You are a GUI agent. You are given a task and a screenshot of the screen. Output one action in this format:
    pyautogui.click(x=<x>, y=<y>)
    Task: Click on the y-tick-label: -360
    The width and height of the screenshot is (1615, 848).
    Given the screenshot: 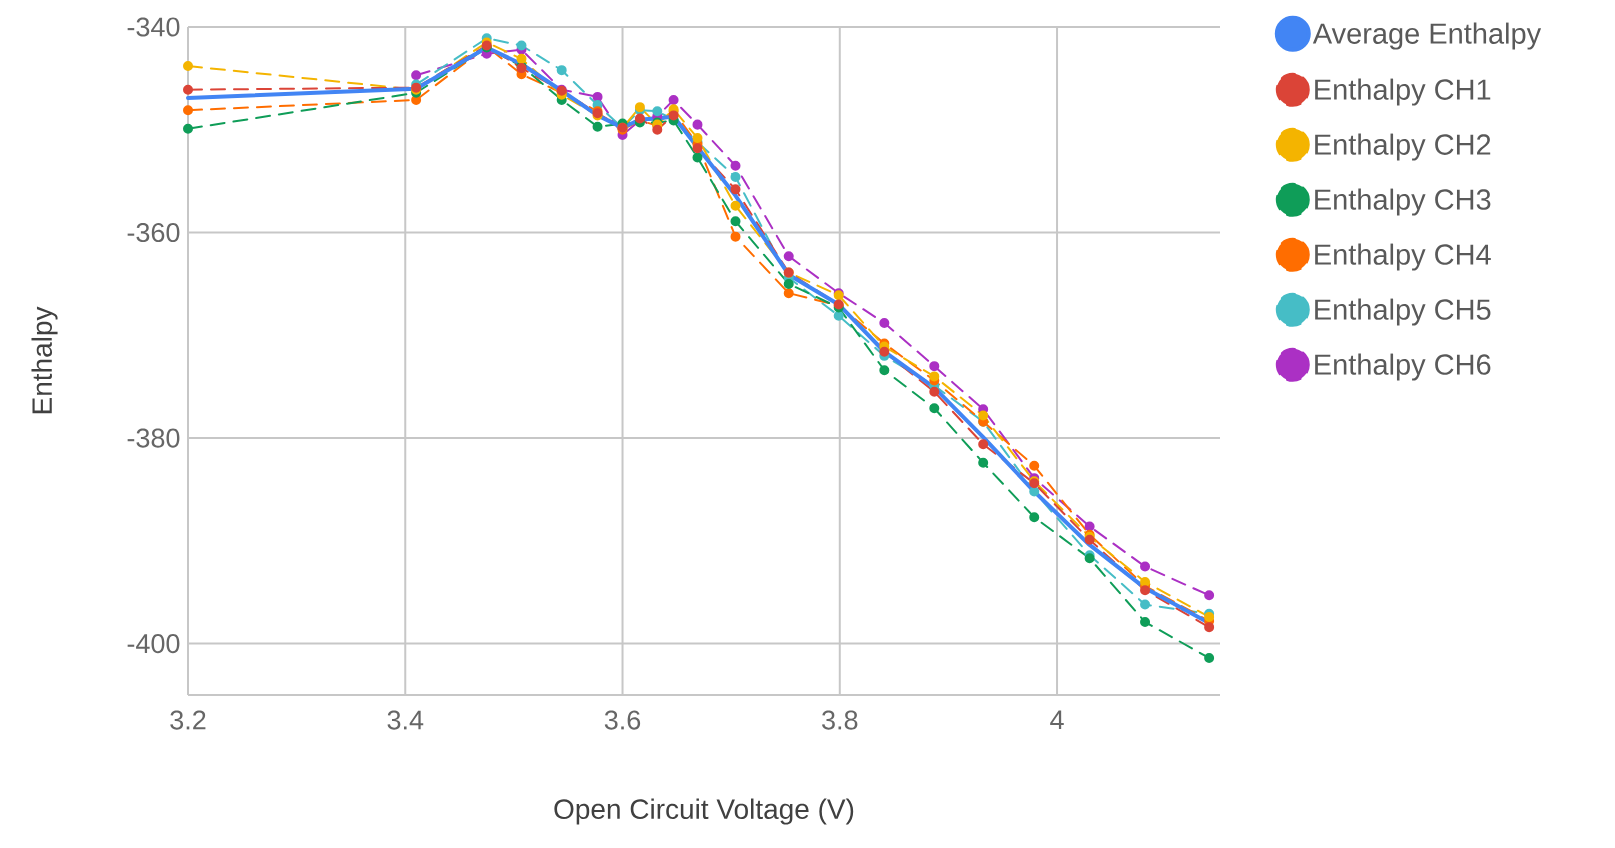 What is the action you would take?
    pyautogui.click(x=153, y=232)
    